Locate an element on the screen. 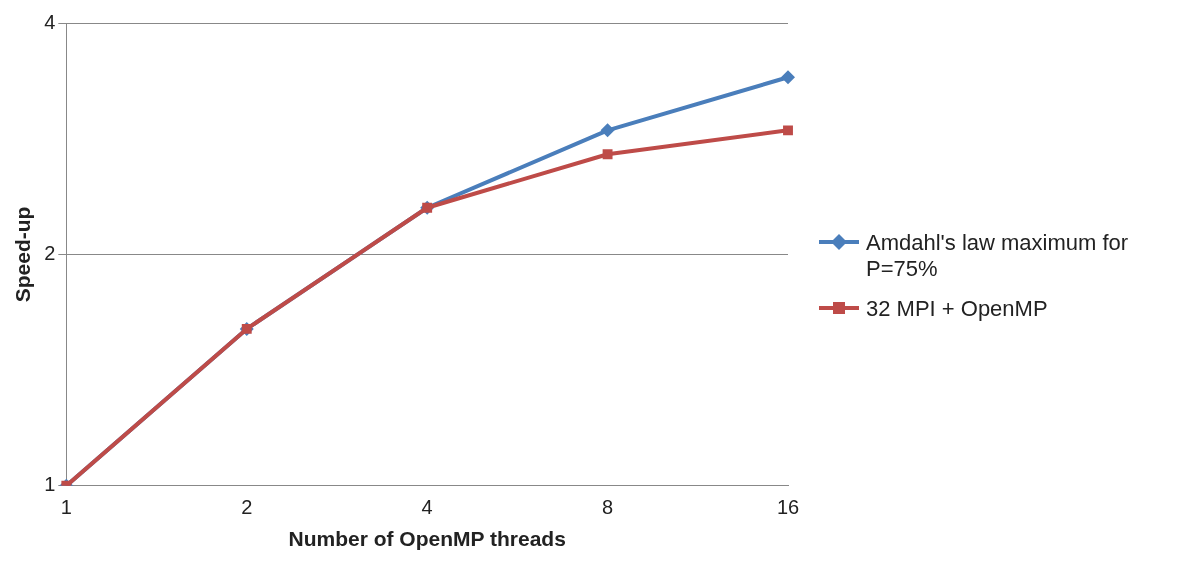 The image size is (1196, 565). x-axis-title: Number of OpenMP threads is located at coordinates (427, 539).